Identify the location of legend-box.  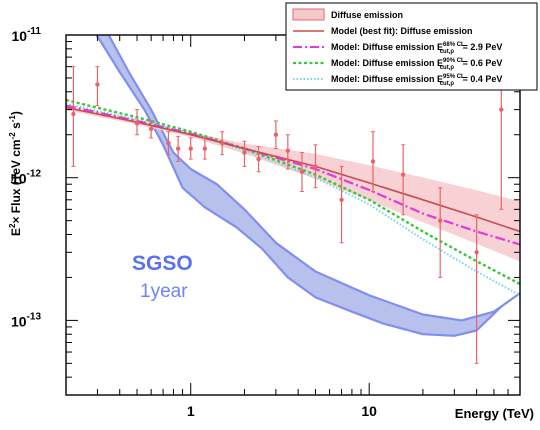
(411, 46).